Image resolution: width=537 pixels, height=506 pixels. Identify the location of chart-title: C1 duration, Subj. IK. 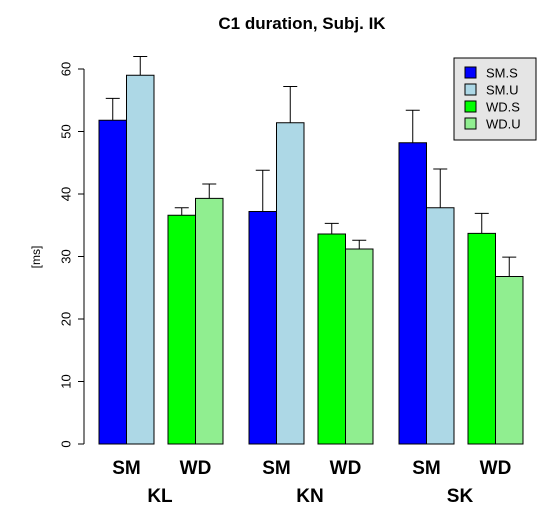
(302, 23).